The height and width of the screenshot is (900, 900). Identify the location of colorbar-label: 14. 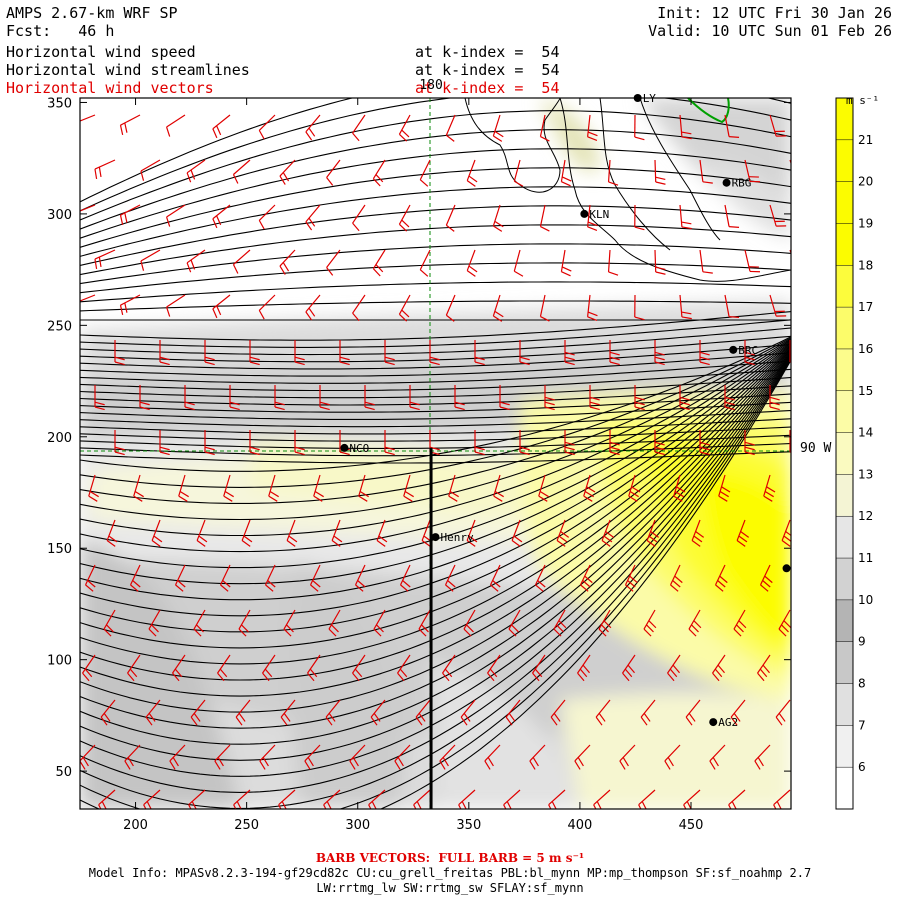
(865, 433).